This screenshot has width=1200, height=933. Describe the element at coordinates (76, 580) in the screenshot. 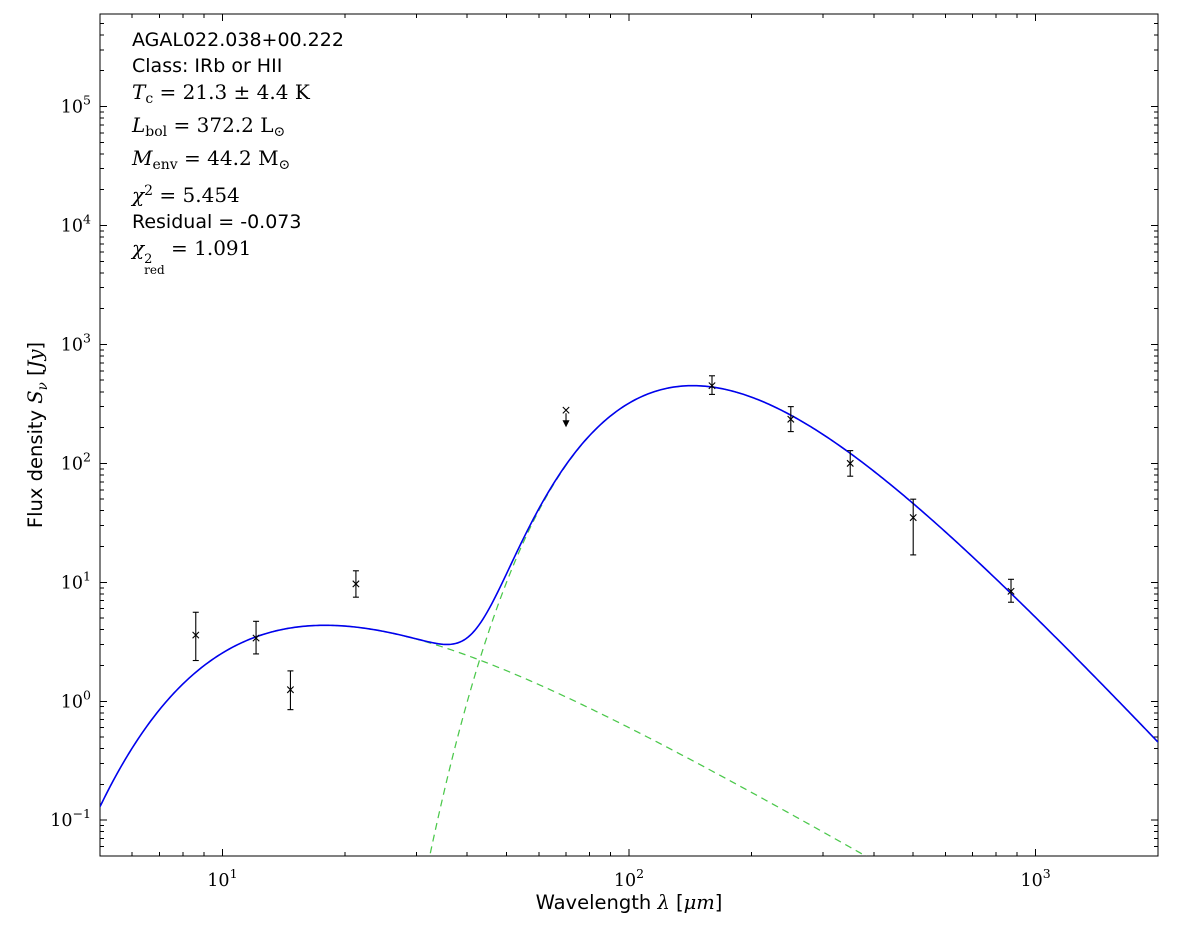

I see `y-tick-label: 10¹` at that location.